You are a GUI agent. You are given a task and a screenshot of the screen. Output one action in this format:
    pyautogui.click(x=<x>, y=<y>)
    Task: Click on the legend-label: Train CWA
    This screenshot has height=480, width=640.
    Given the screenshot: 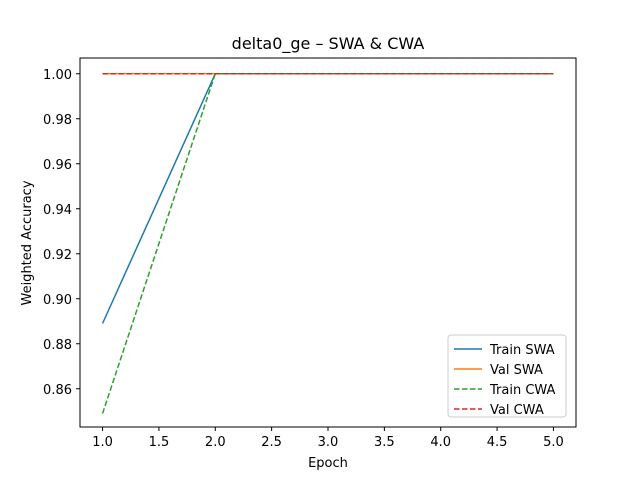 What is the action you would take?
    pyautogui.click(x=522, y=390)
    